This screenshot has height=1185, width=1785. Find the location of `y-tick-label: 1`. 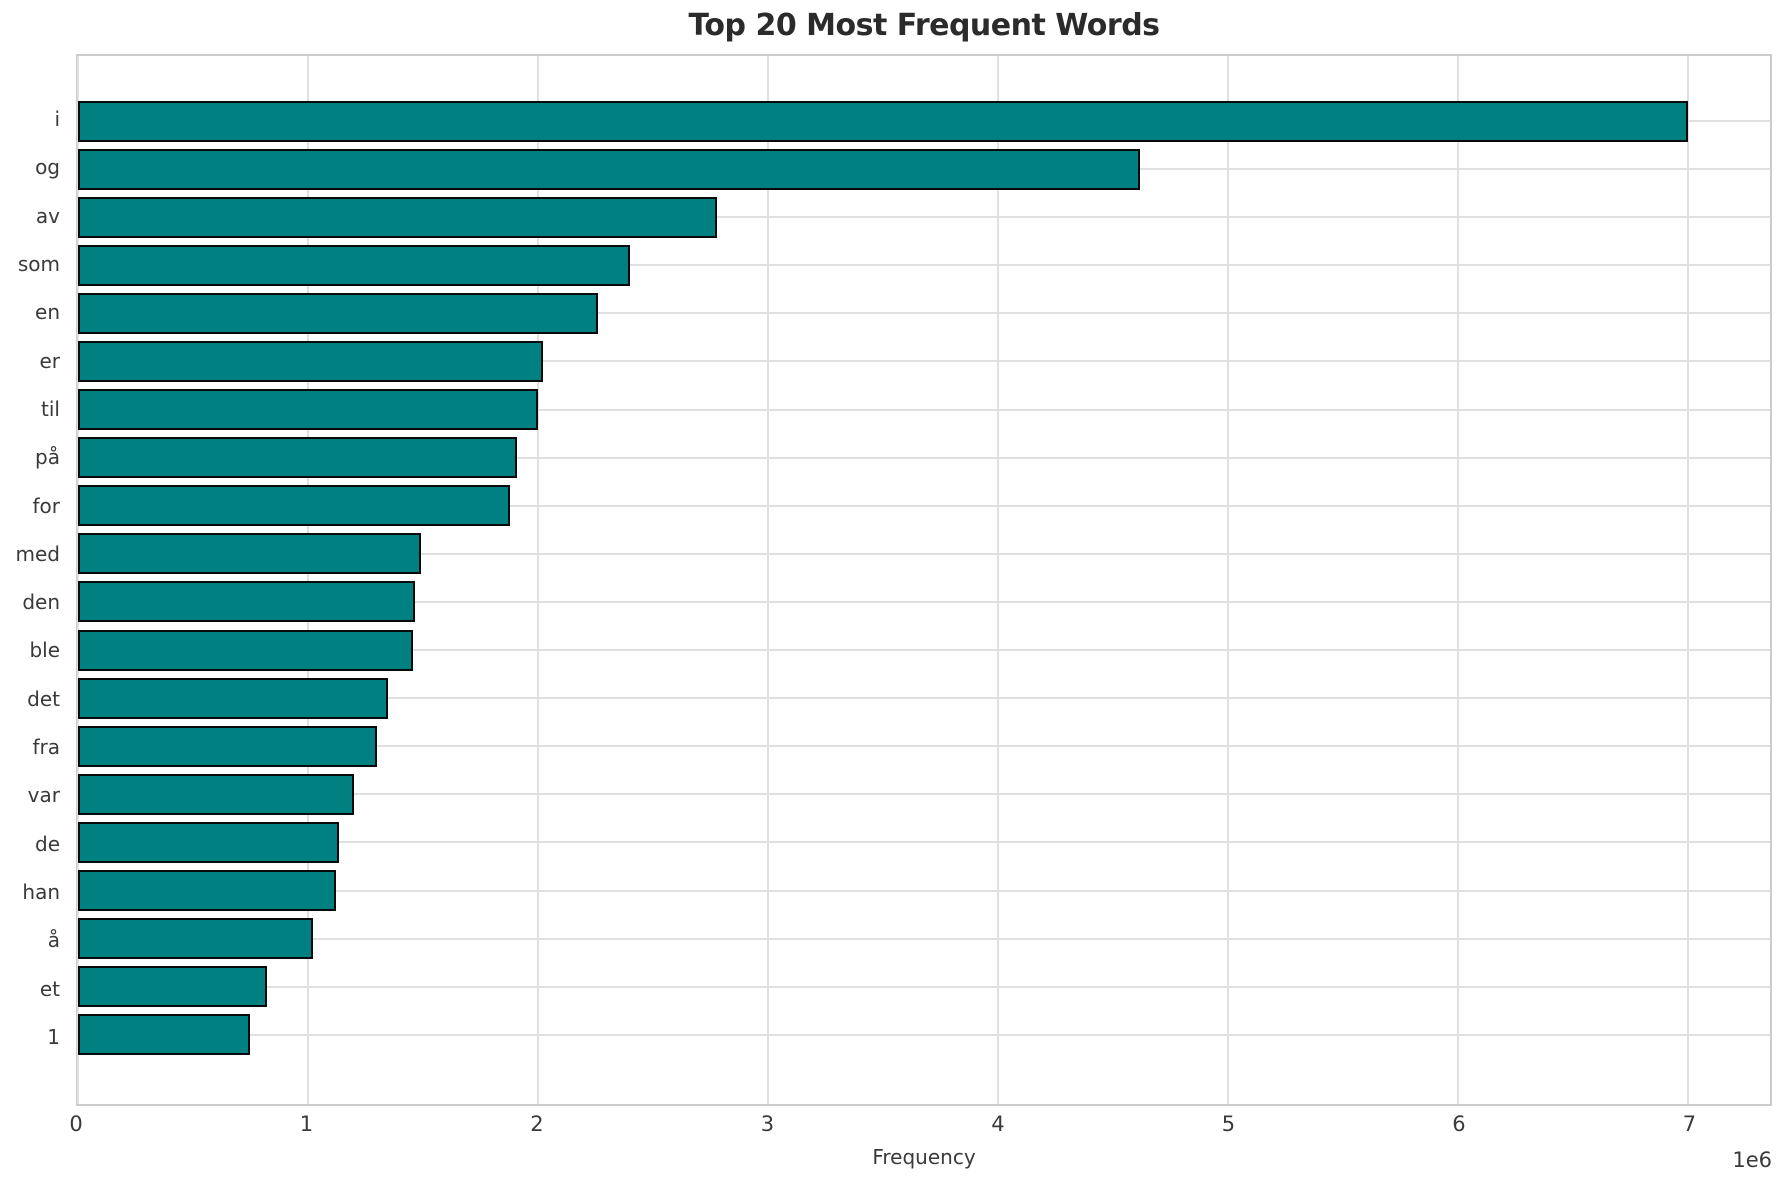

y-tick-label: 1 is located at coordinates (53, 1036).